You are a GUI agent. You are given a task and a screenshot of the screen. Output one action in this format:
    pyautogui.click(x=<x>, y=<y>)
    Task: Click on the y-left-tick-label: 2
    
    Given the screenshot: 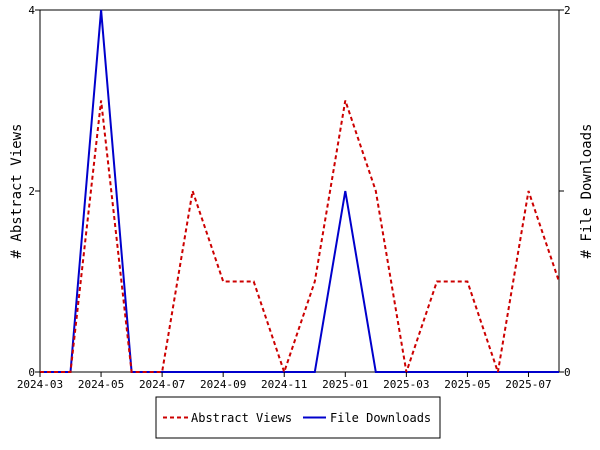 What is the action you would take?
    pyautogui.click(x=31, y=191)
    